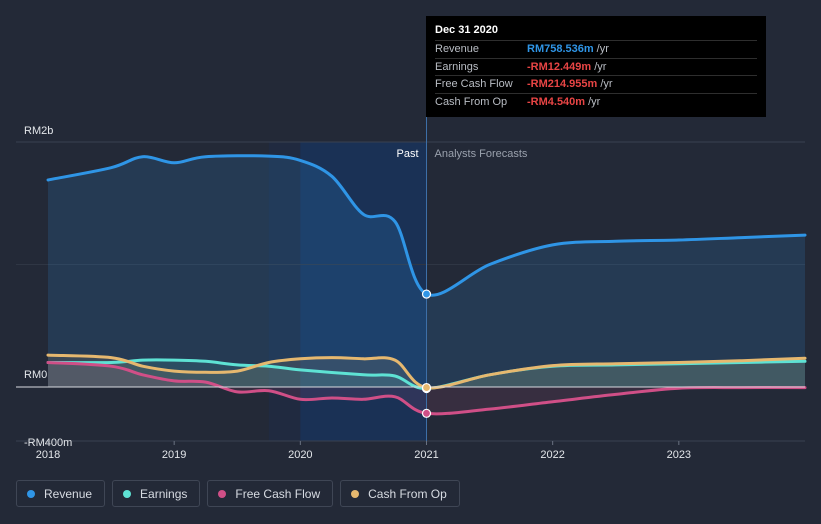 This screenshot has height=524, width=821. I want to click on past-region-highlight, so click(363, 291).